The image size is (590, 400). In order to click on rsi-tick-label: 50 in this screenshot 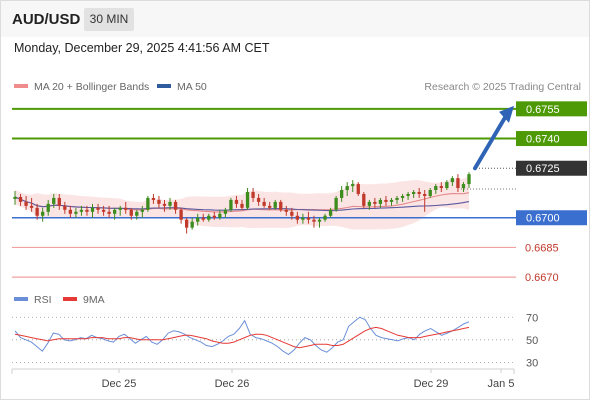, I will do `click(532, 341)`.